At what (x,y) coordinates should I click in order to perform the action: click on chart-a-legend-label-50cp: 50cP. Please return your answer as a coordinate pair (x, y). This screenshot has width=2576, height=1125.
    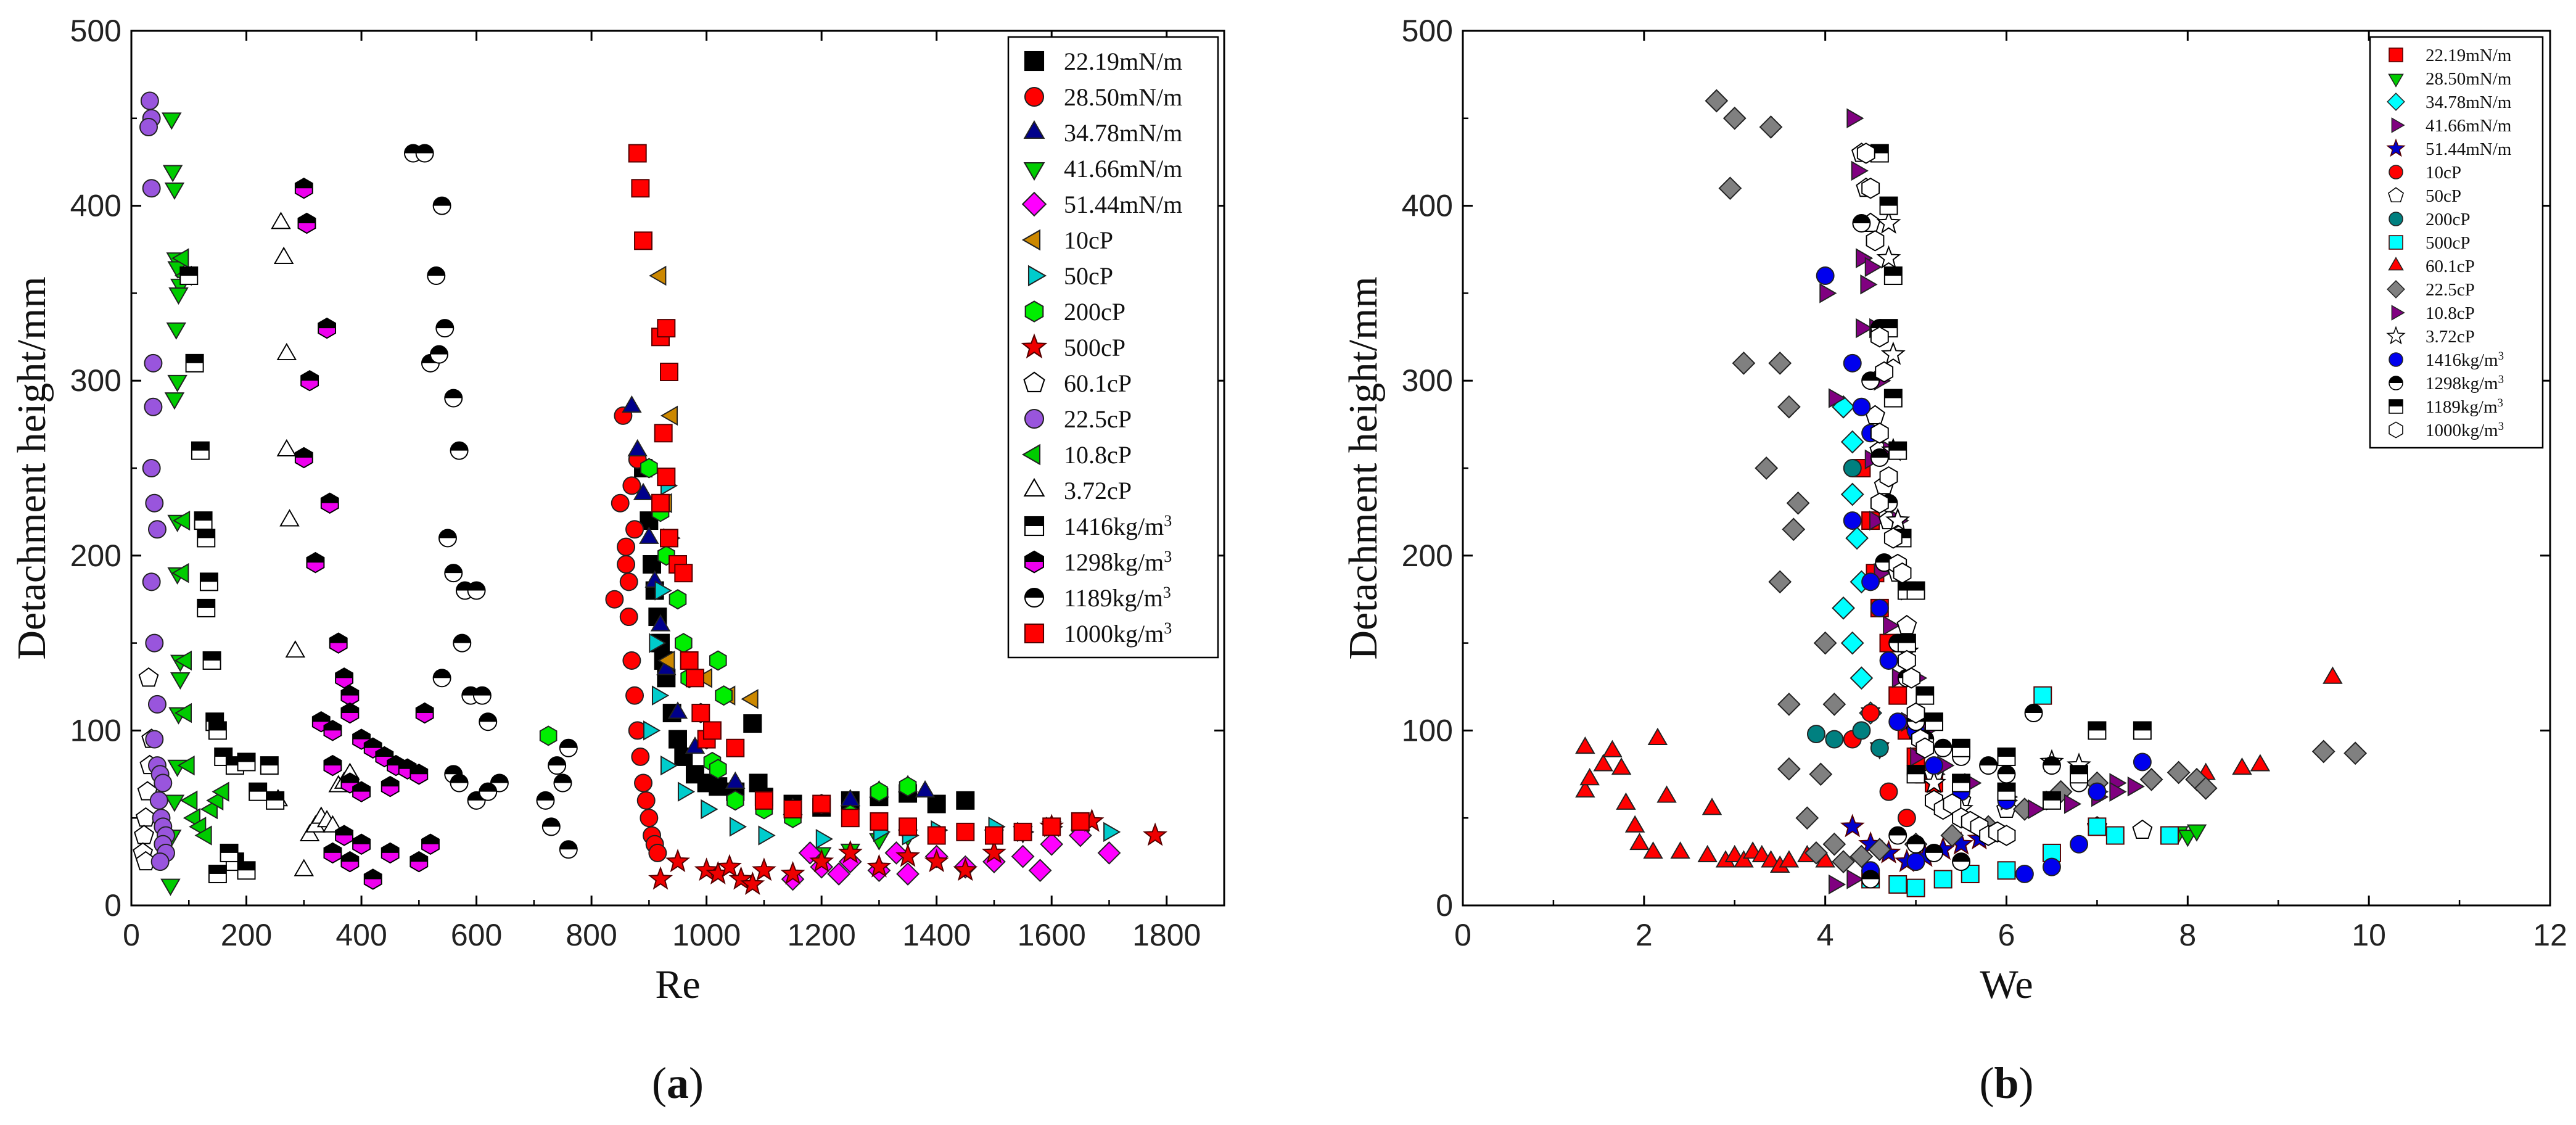
    Looking at the image, I should click on (1088, 276).